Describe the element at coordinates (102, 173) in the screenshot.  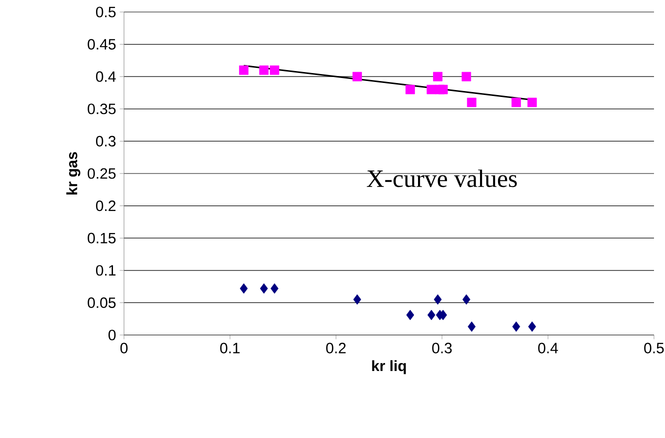
I see `y-tick-label: 0.25` at that location.